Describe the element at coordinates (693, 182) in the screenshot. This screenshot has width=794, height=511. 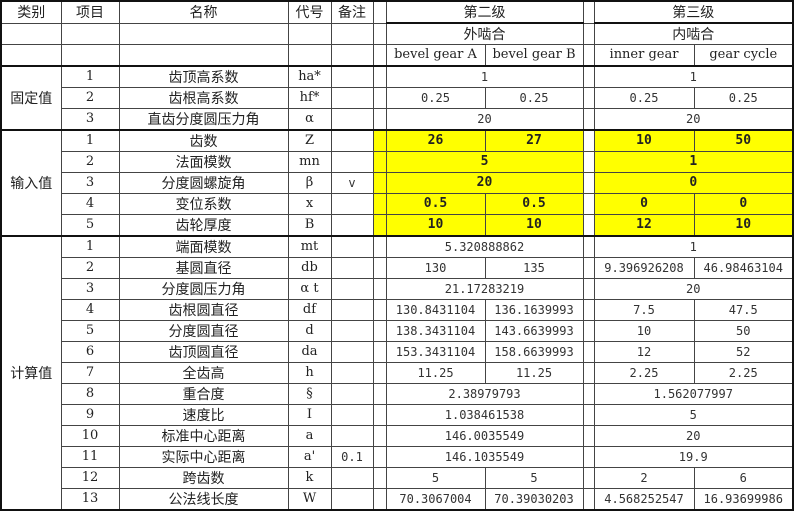
I see `stage3-value: 0` at that location.